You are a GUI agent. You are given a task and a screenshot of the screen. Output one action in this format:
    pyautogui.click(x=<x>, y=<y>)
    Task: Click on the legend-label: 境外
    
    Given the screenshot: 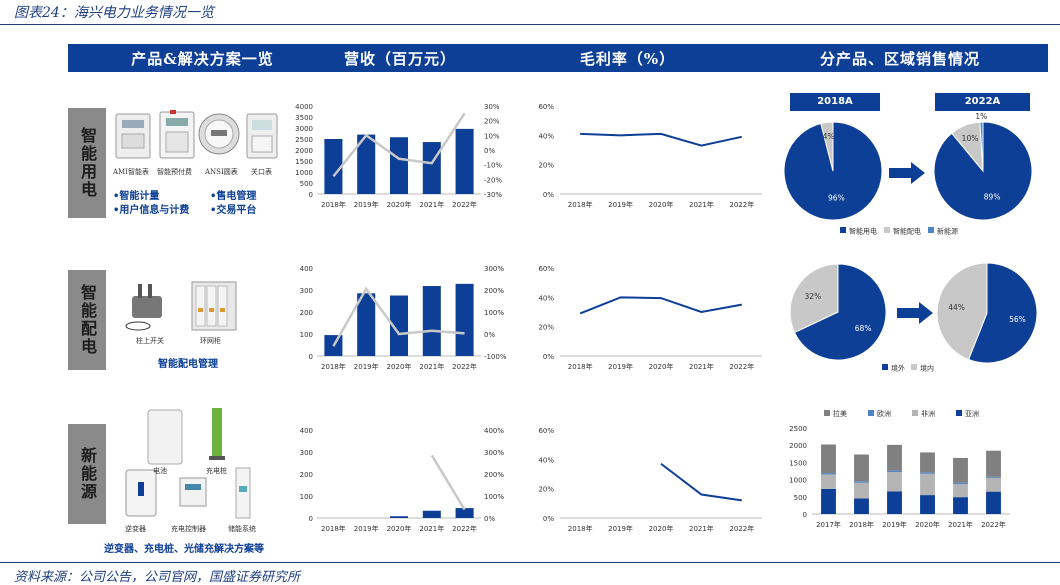 What is the action you would take?
    pyautogui.click(x=898, y=368)
    